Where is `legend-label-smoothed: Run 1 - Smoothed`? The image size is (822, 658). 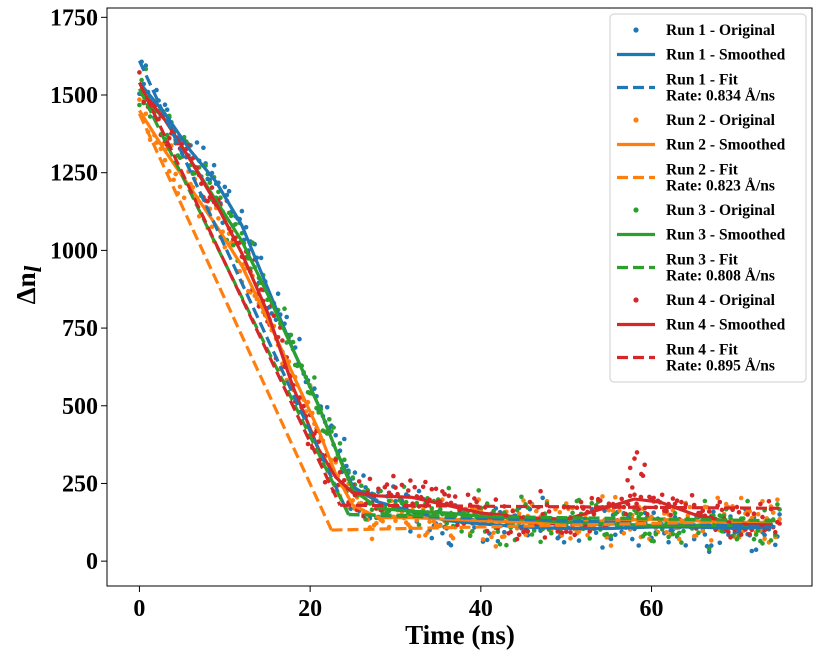 legend-label-smoothed: Run 1 - Smoothed is located at coordinates (726, 55).